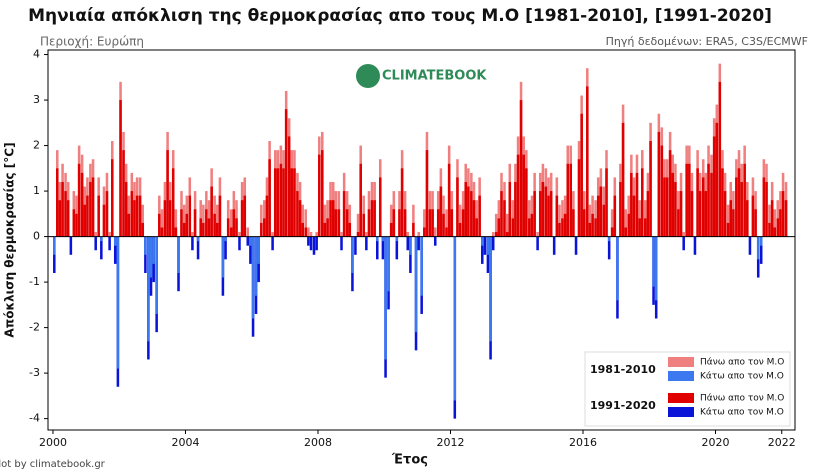  I want to click on y-tick-label: -1, so click(34, 281).